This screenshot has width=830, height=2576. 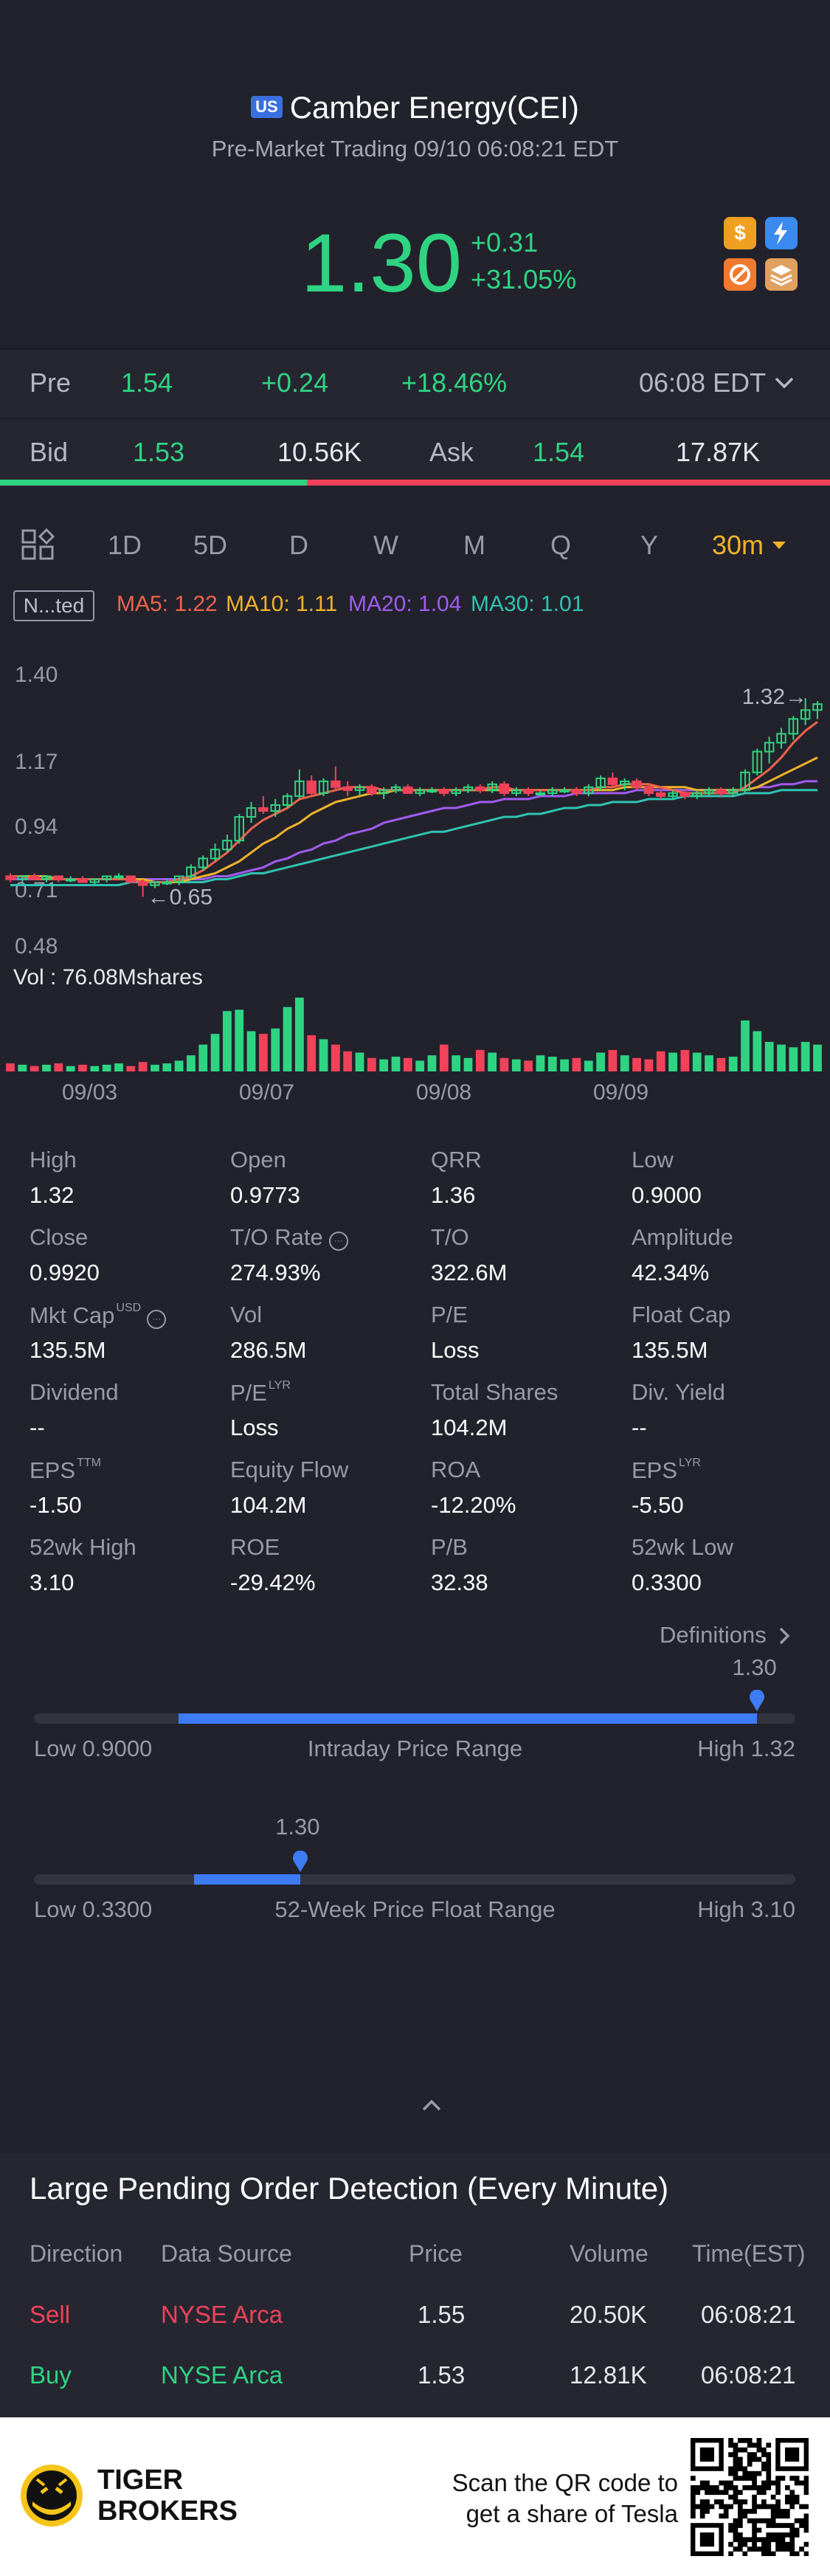 What do you see at coordinates (740, 274) in the screenshot?
I see `no-margin-icon` at bounding box center [740, 274].